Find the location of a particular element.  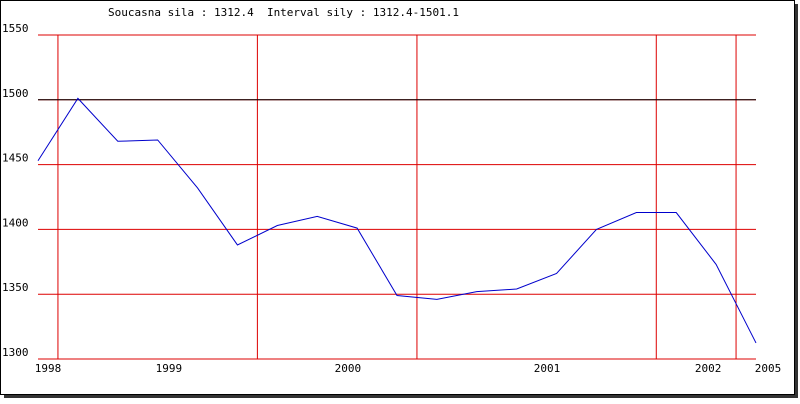

y-tick-label: 1550 is located at coordinates (15, 28).